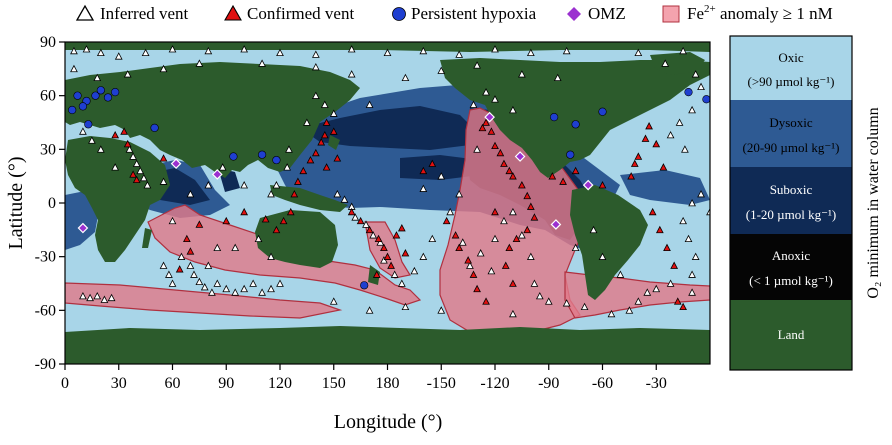  Describe the element at coordinates (45, 364) in the screenshot. I see `y-tick-label: -90` at that location.